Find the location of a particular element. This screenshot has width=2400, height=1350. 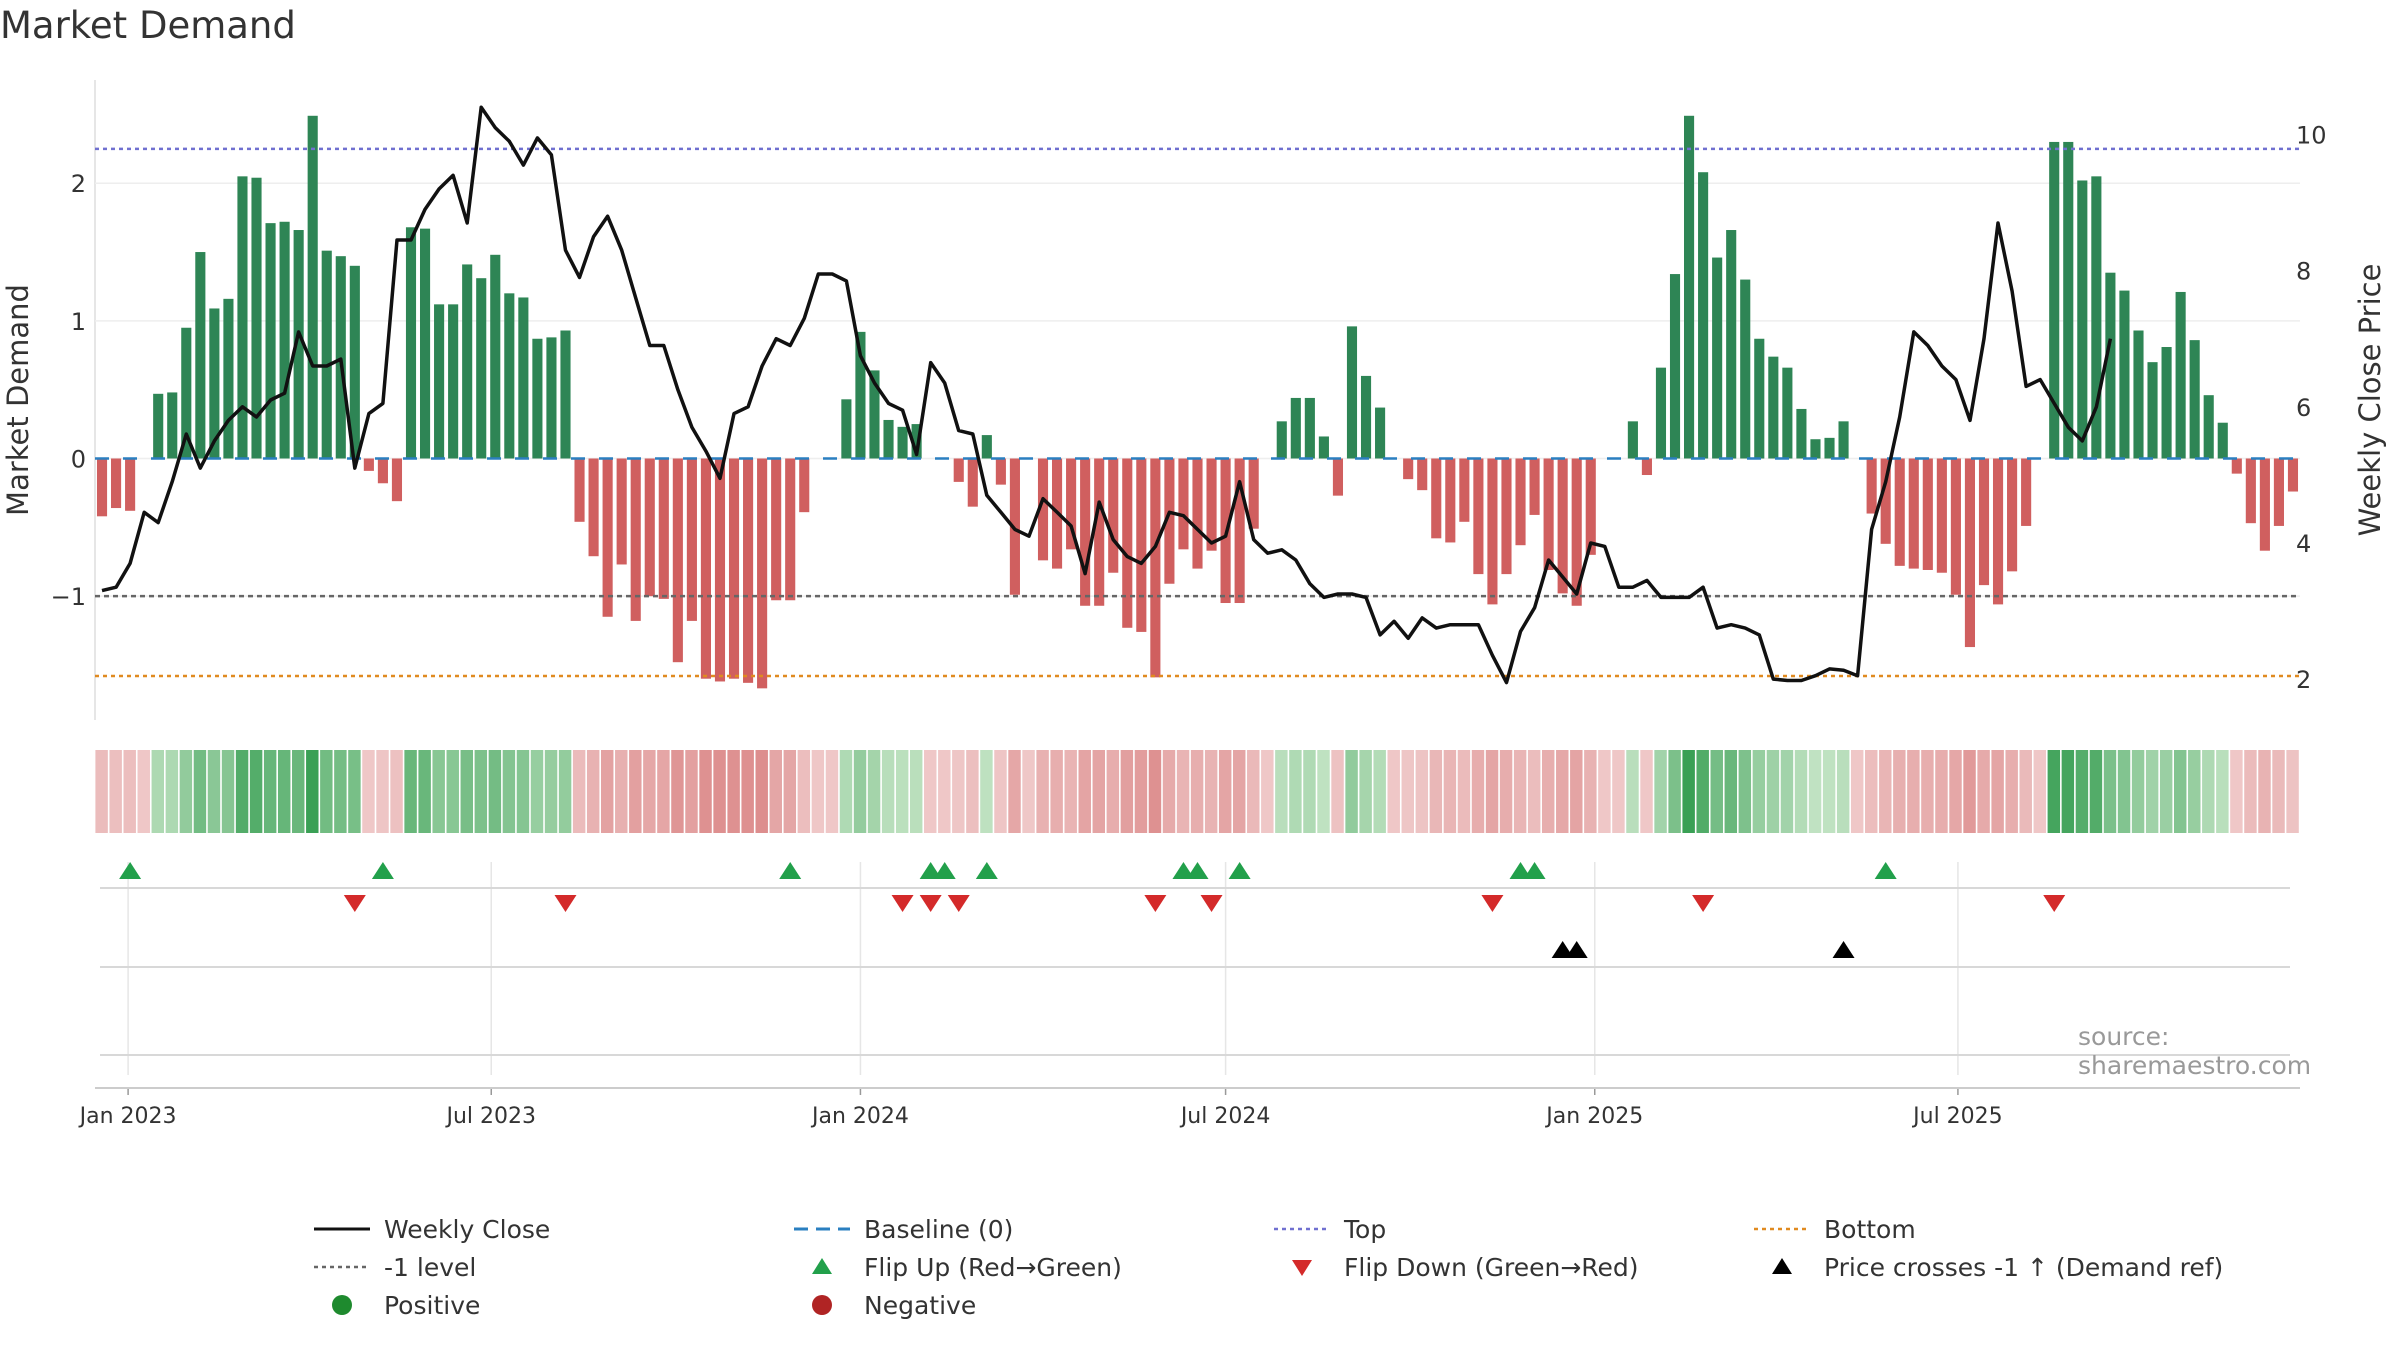

legend-label: Baseline (0) is located at coordinates (939, 1229).